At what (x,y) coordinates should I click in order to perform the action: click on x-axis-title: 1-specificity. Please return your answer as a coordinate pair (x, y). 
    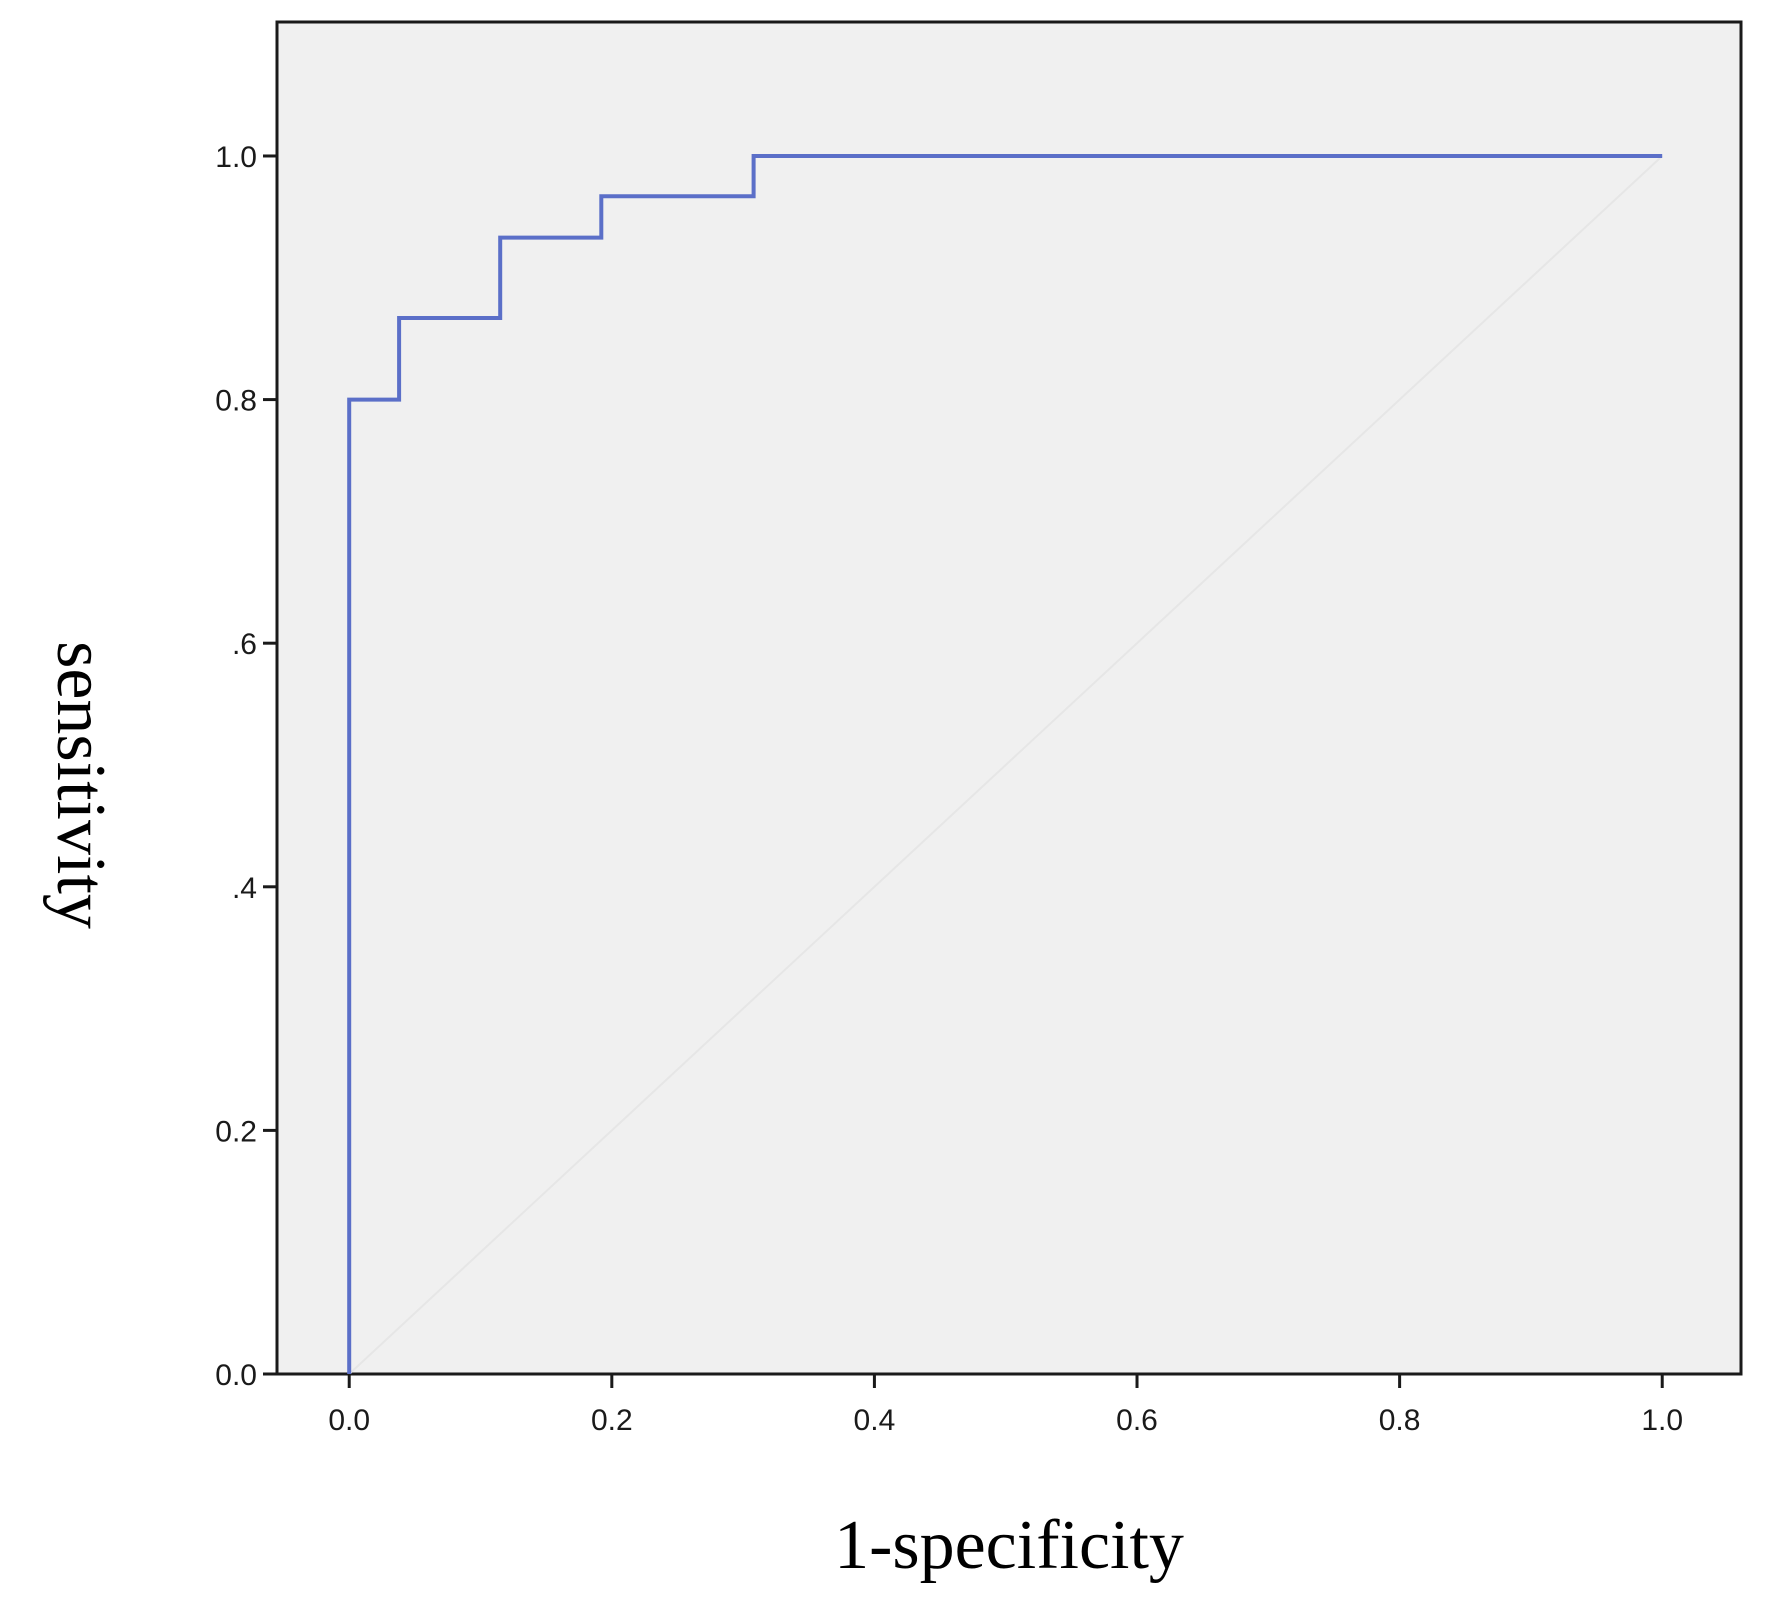
    Looking at the image, I should click on (1009, 1545).